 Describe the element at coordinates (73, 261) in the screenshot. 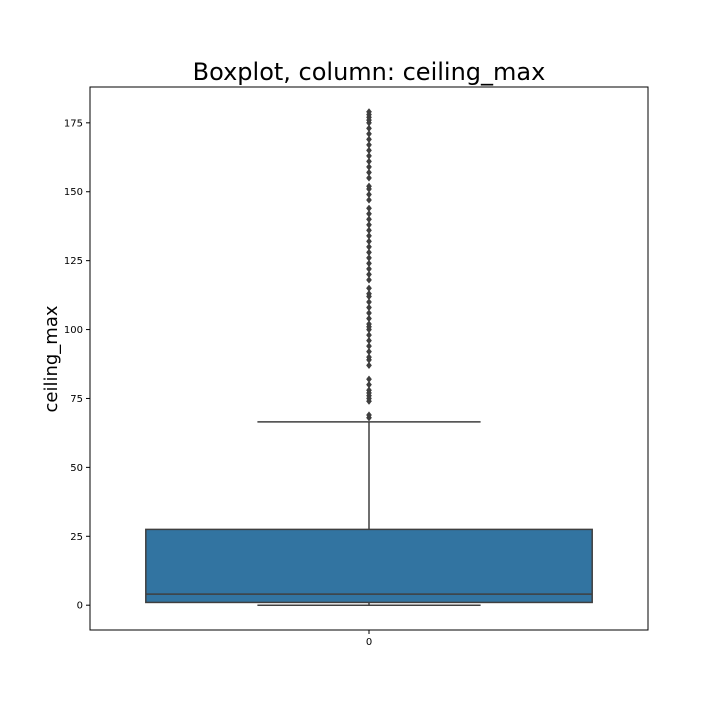

I see `y-tick-label: 125` at that location.